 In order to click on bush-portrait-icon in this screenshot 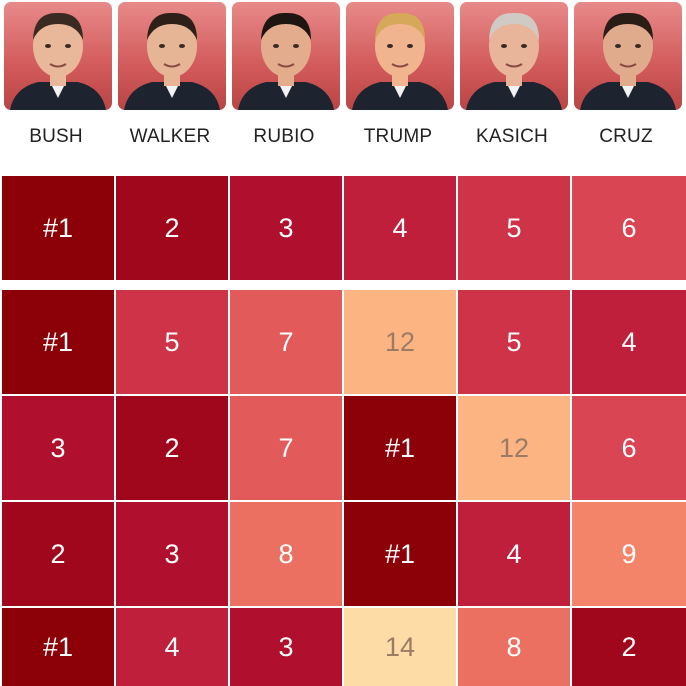, I will do `click(58, 56)`.